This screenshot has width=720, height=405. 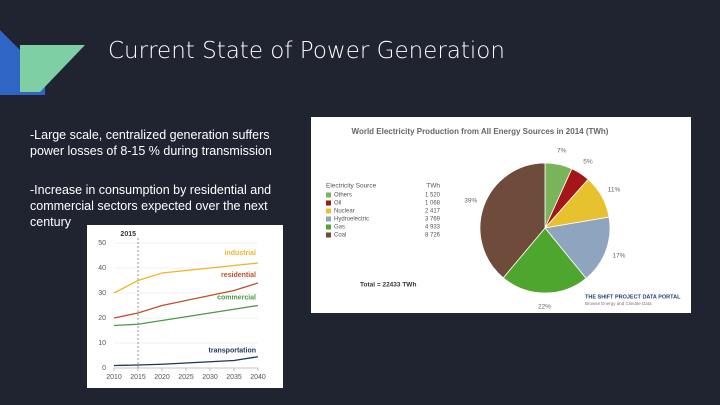 I want to click on total: Total = 22433 TWh, so click(x=388, y=285).